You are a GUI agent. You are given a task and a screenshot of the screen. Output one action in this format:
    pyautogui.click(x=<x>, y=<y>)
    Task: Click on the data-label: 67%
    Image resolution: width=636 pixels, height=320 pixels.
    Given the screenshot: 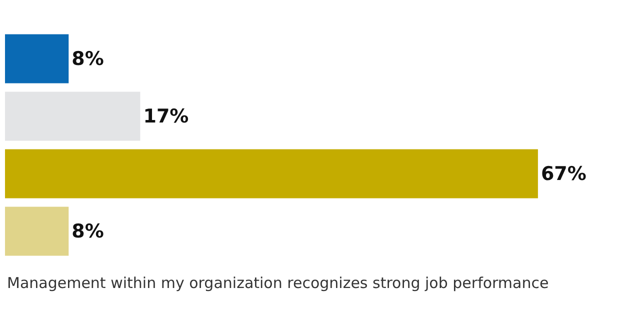 What is the action you would take?
    pyautogui.click(x=563, y=173)
    